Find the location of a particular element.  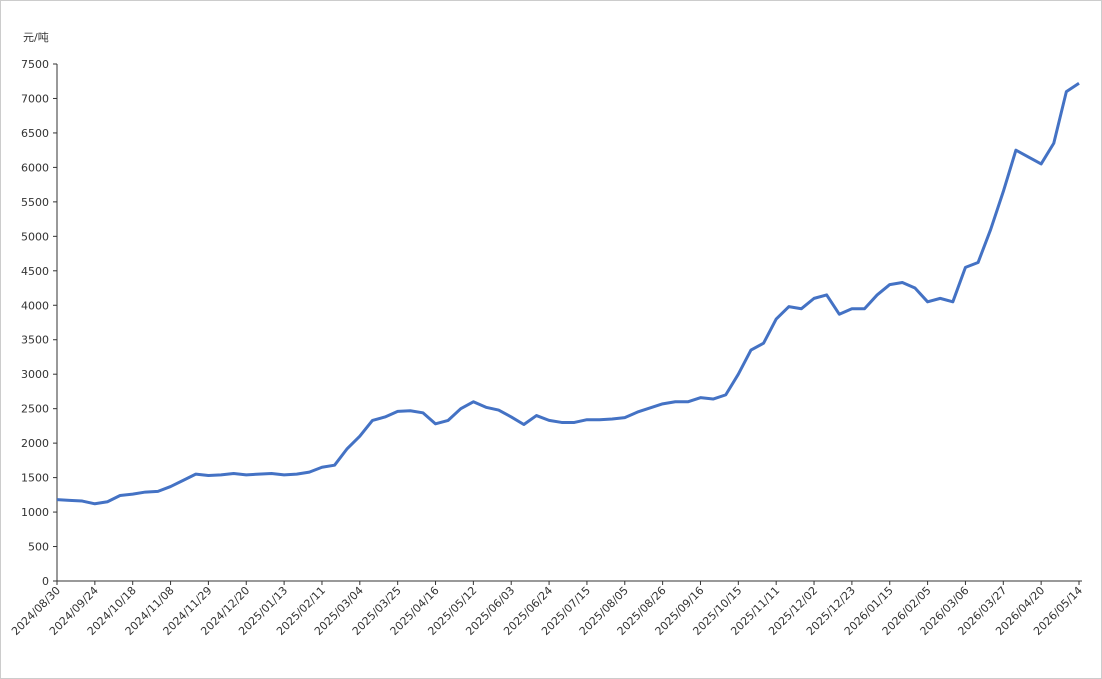

y-tick-label: 0 is located at coordinates (45, 581).